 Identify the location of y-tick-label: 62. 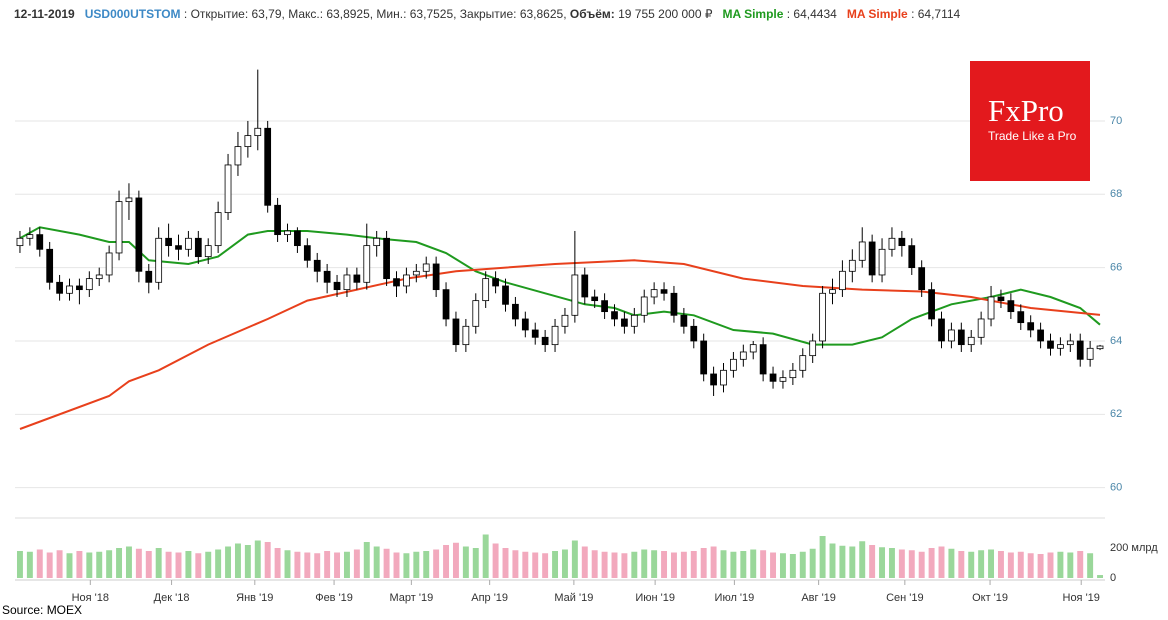
(1116, 414).